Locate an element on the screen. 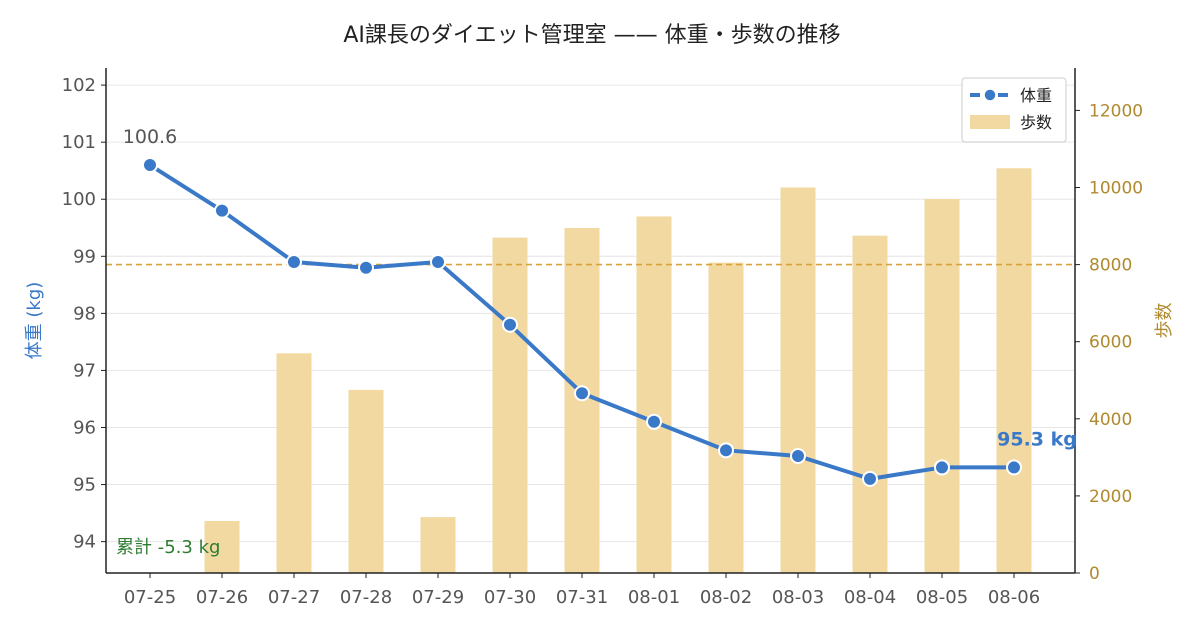  left-tick-label: 94 is located at coordinates (84, 542).